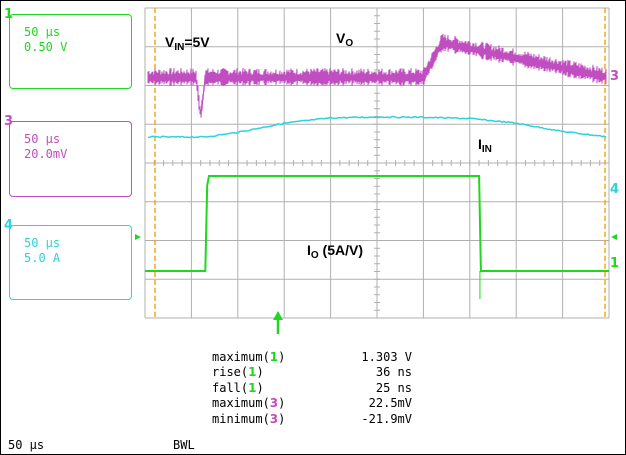 The height and width of the screenshot is (455, 626). Describe the element at coordinates (377, 75) in the screenshot. I see `vo-trace` at that location.